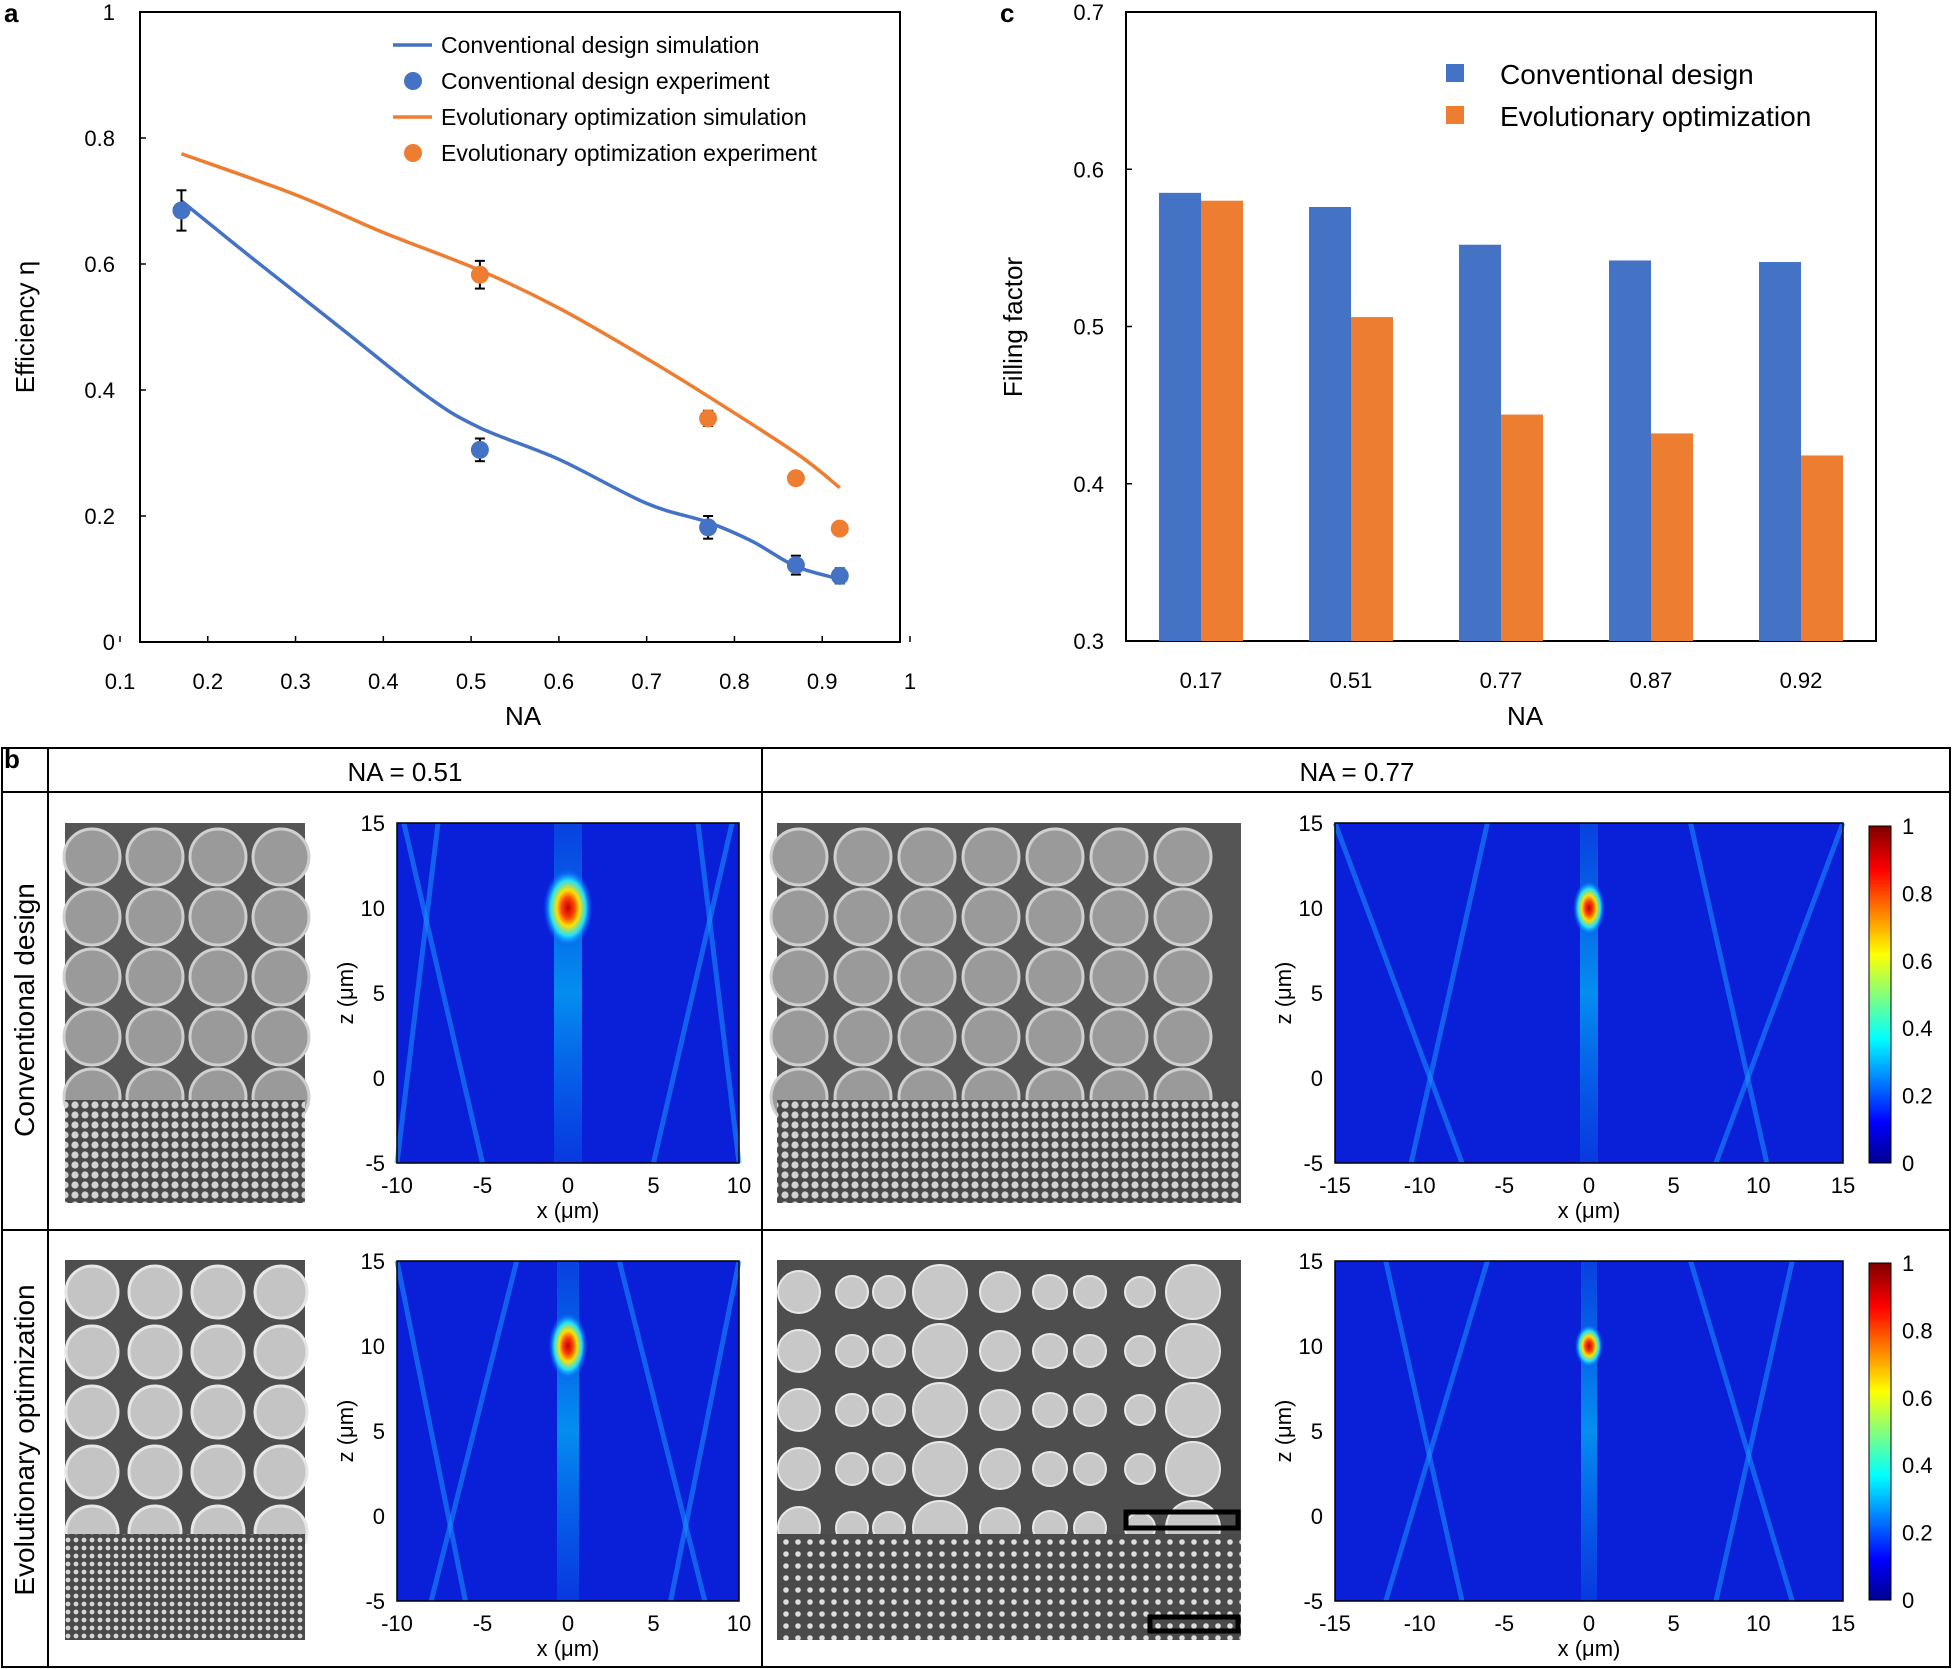 This screenshot has height=1669, width=1953. I want to click on chart-a-ytick-label: 0.6, so click(99, 264).